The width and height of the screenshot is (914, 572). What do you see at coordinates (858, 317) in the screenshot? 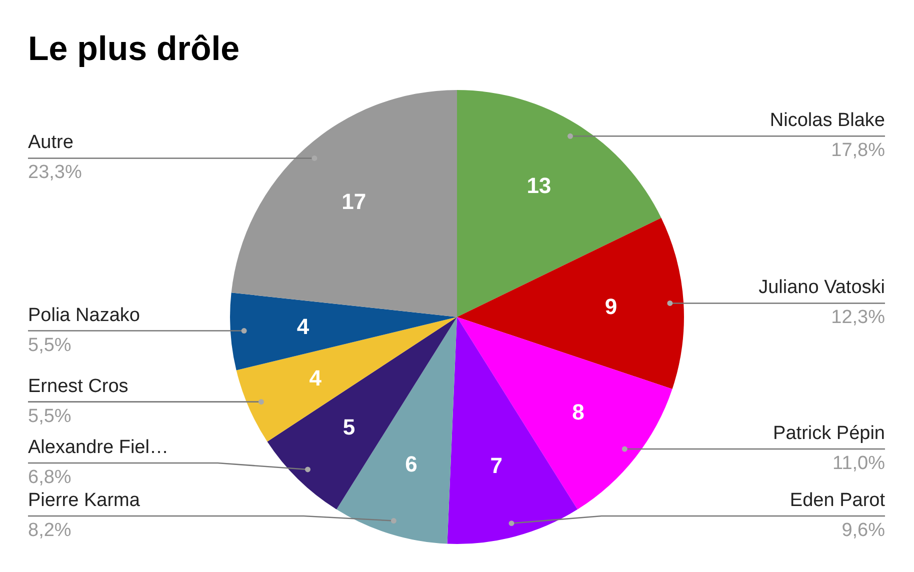
I see `text: 12,3%` at bounding box center [858, 317].